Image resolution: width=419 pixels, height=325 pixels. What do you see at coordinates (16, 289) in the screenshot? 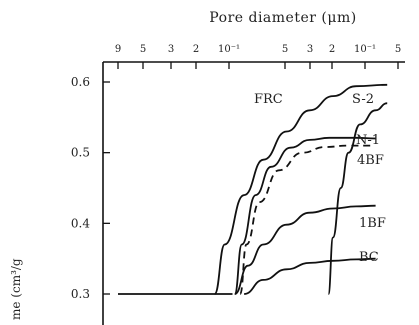
I see `y-axis-label: me (cm³/g` at bounding box center [16, 289].